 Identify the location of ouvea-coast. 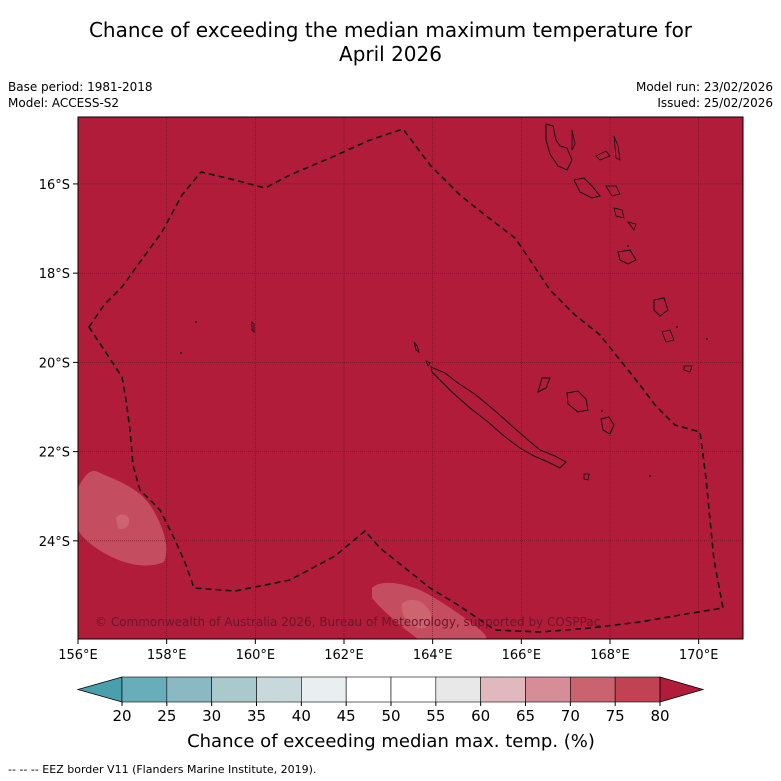
(544, 385).